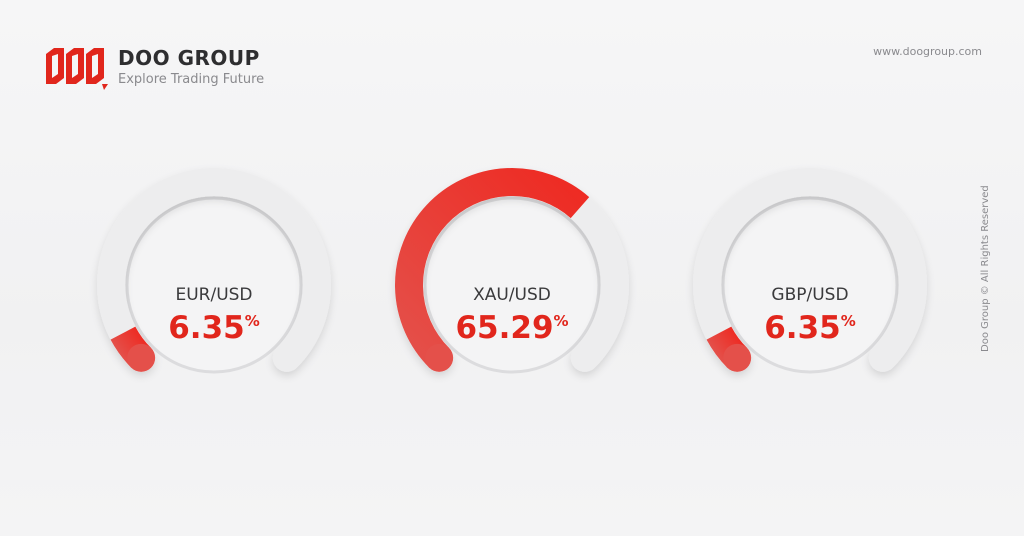 Image resolution: width=1024 pixels, height=536 pixels. Describe the element at coordinates (189, 58) in the screenshot. I see `brand-name: DOO GROUP` at that location.